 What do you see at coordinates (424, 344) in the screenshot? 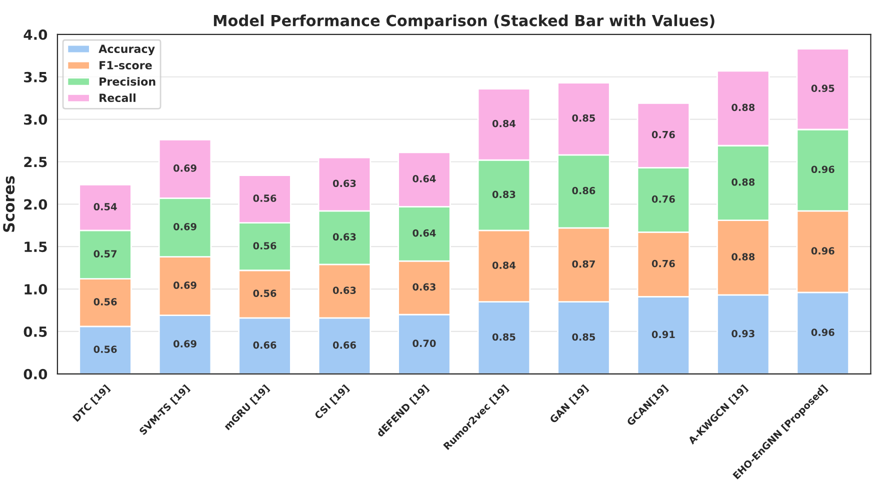
I see `data-label: 0.70` at bounding box center [424, 344].